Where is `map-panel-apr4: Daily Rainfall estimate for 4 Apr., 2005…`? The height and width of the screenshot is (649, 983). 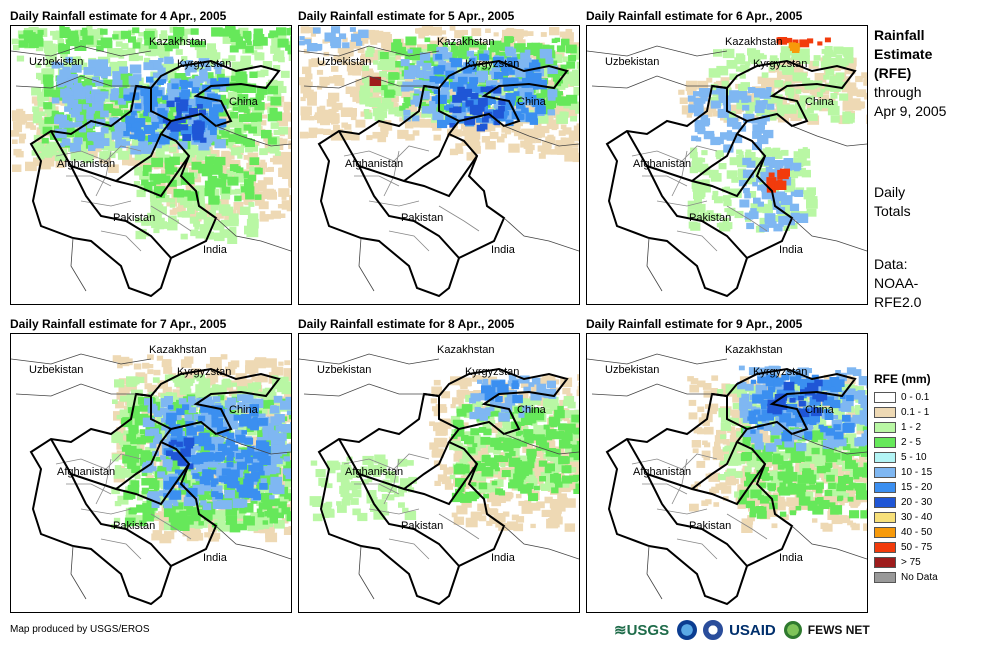
map-panel-apr4: Daily Rainfall estimate for 4 Apr., 2005… is located at coordinates (151, 157).